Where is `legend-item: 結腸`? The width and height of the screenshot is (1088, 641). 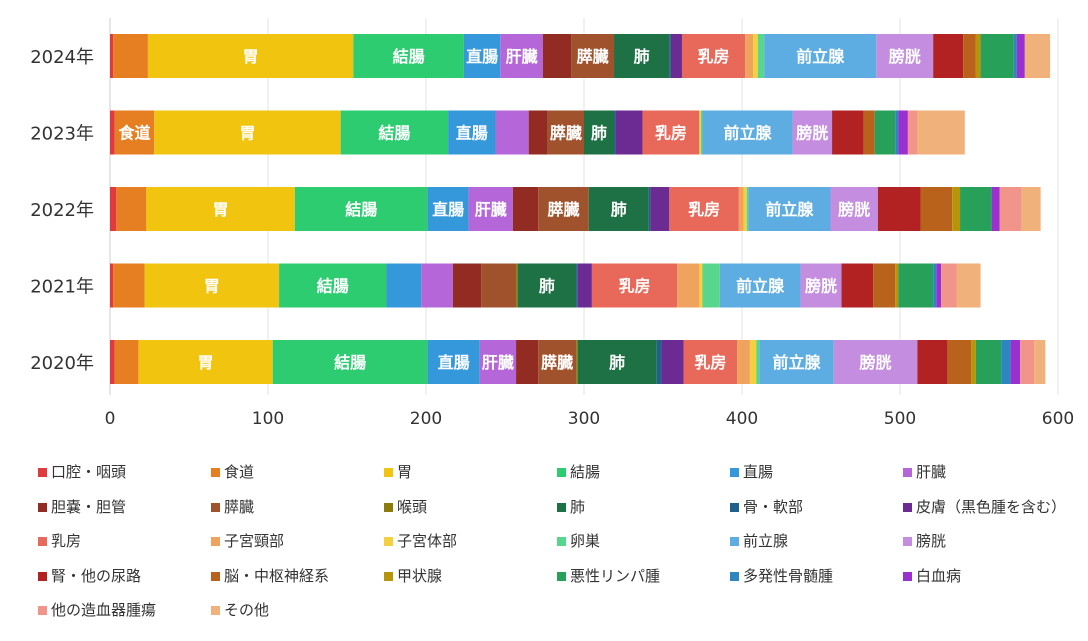 legend-item: 結腸 is located at coordinates (578, 472).